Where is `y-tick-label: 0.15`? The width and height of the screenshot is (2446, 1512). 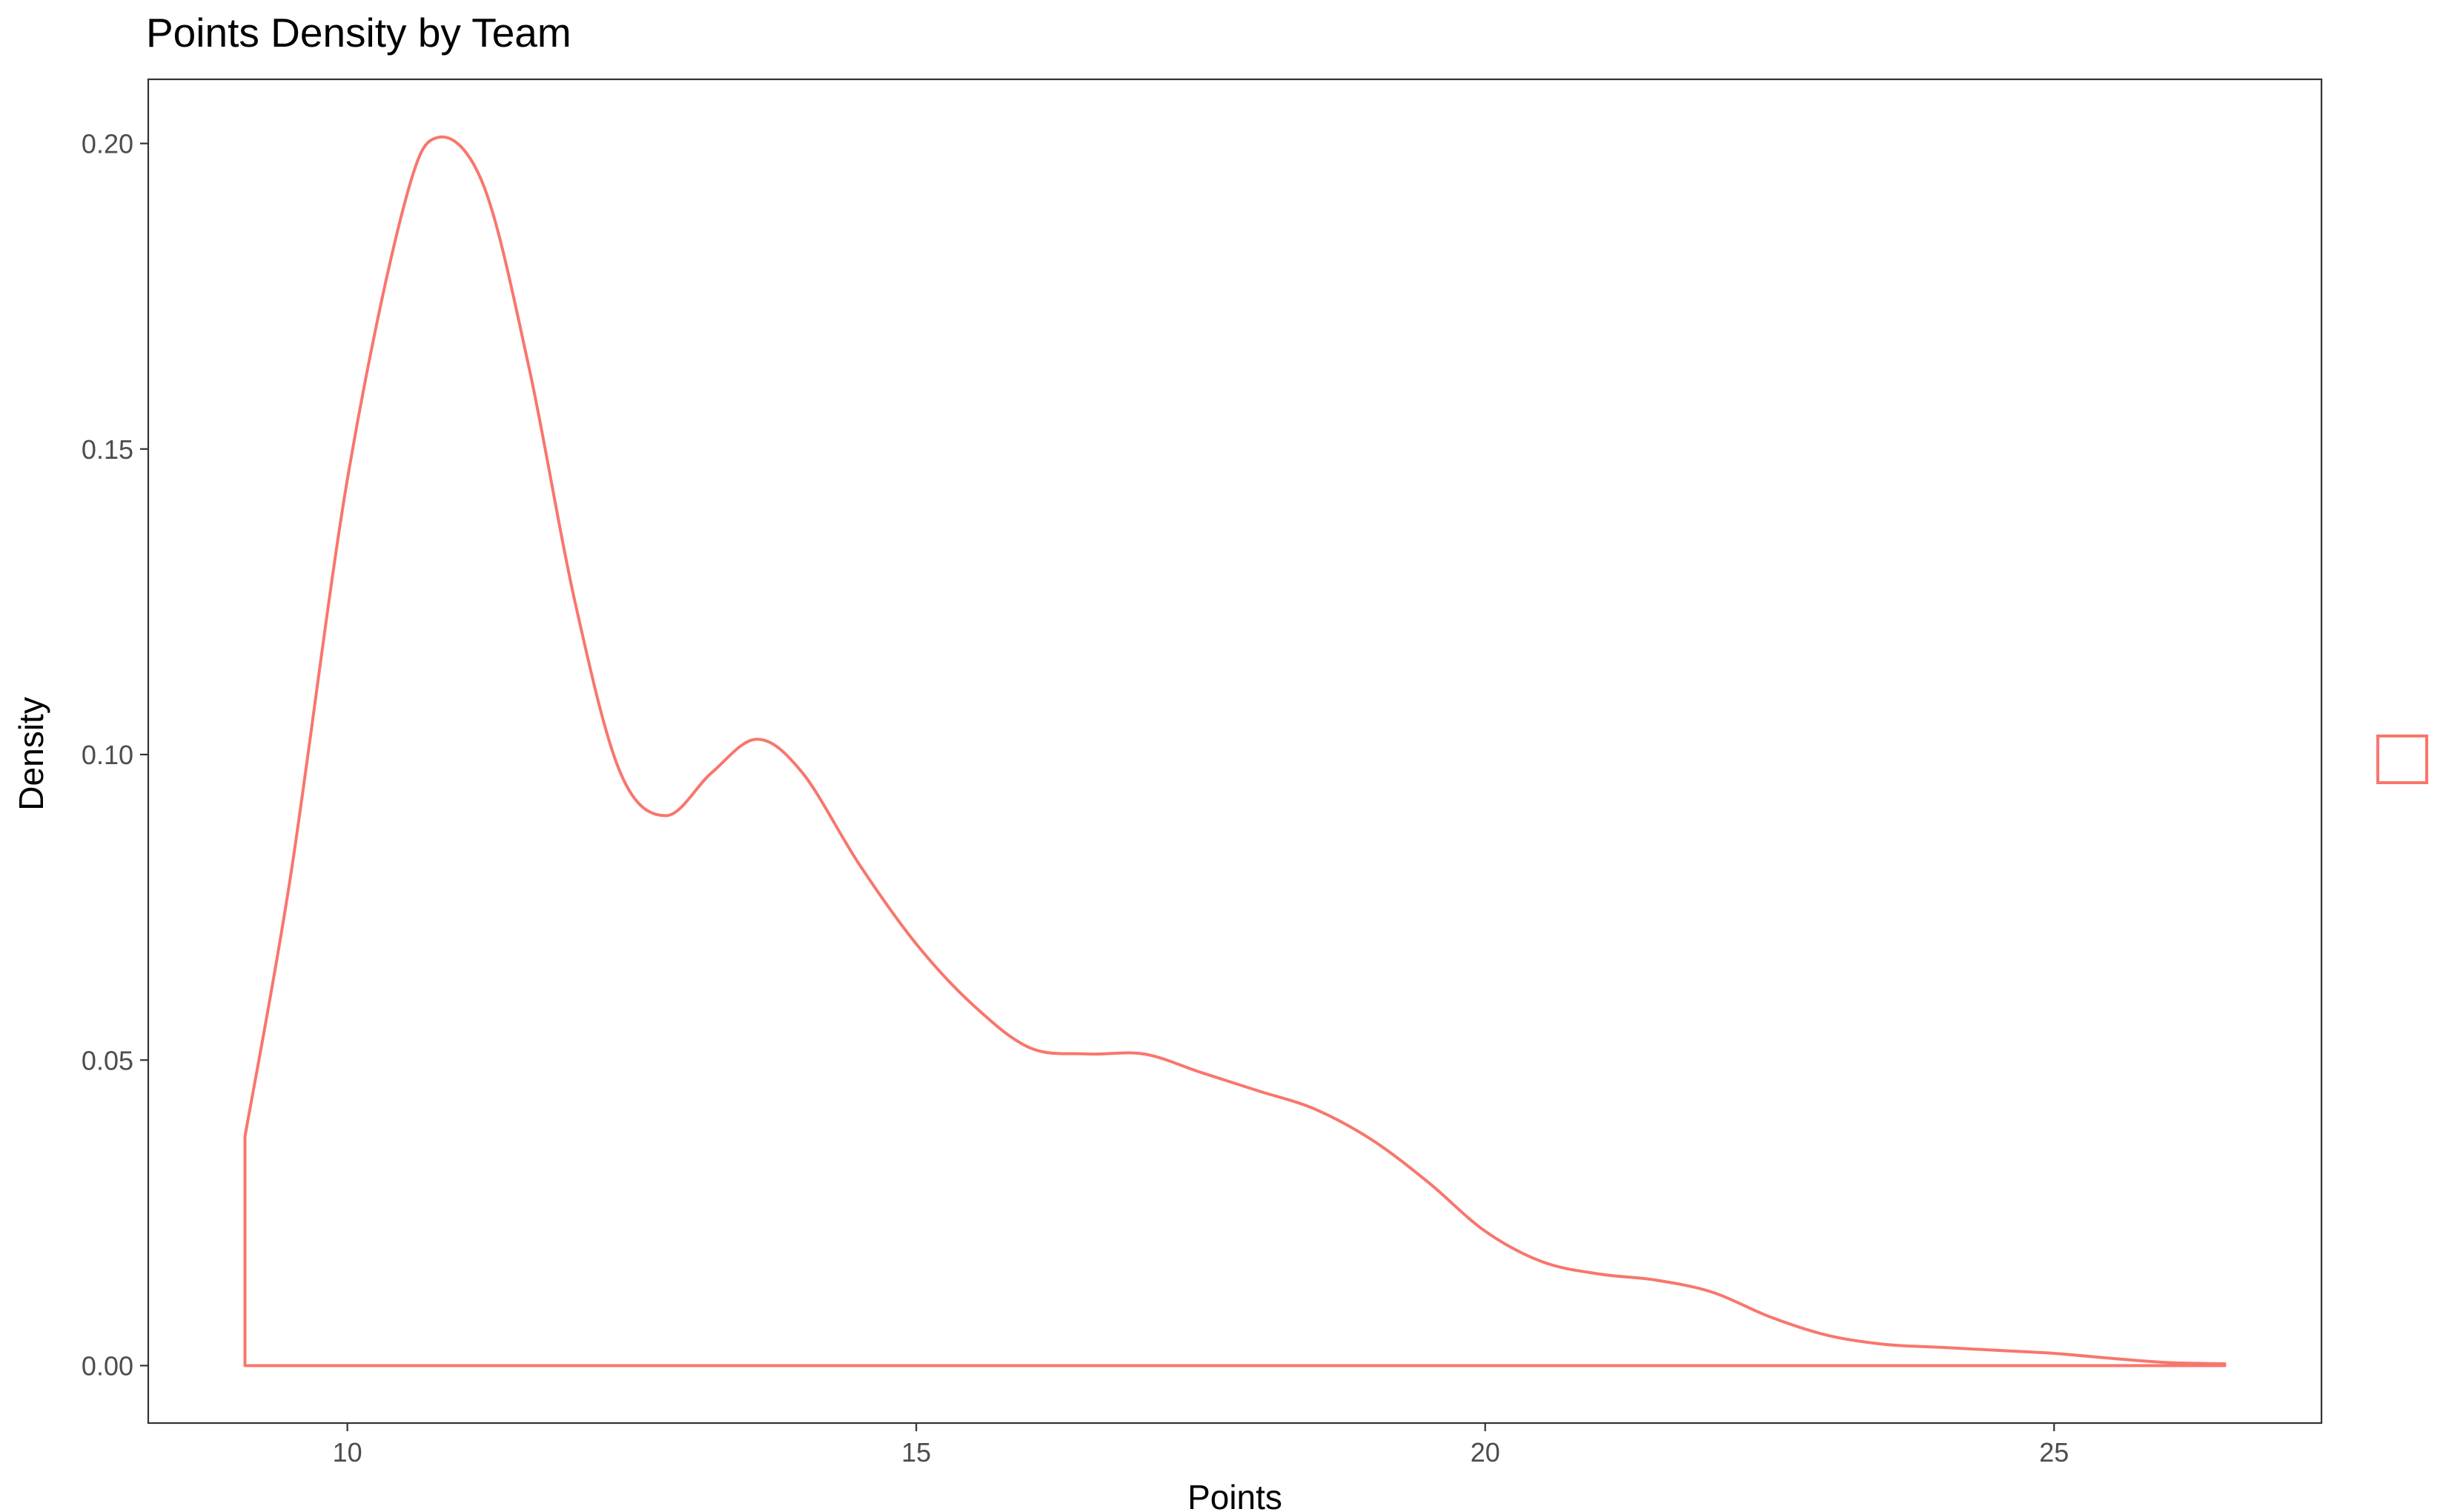
y-tick-label: 0.15 is located at coordinates (107, 449).